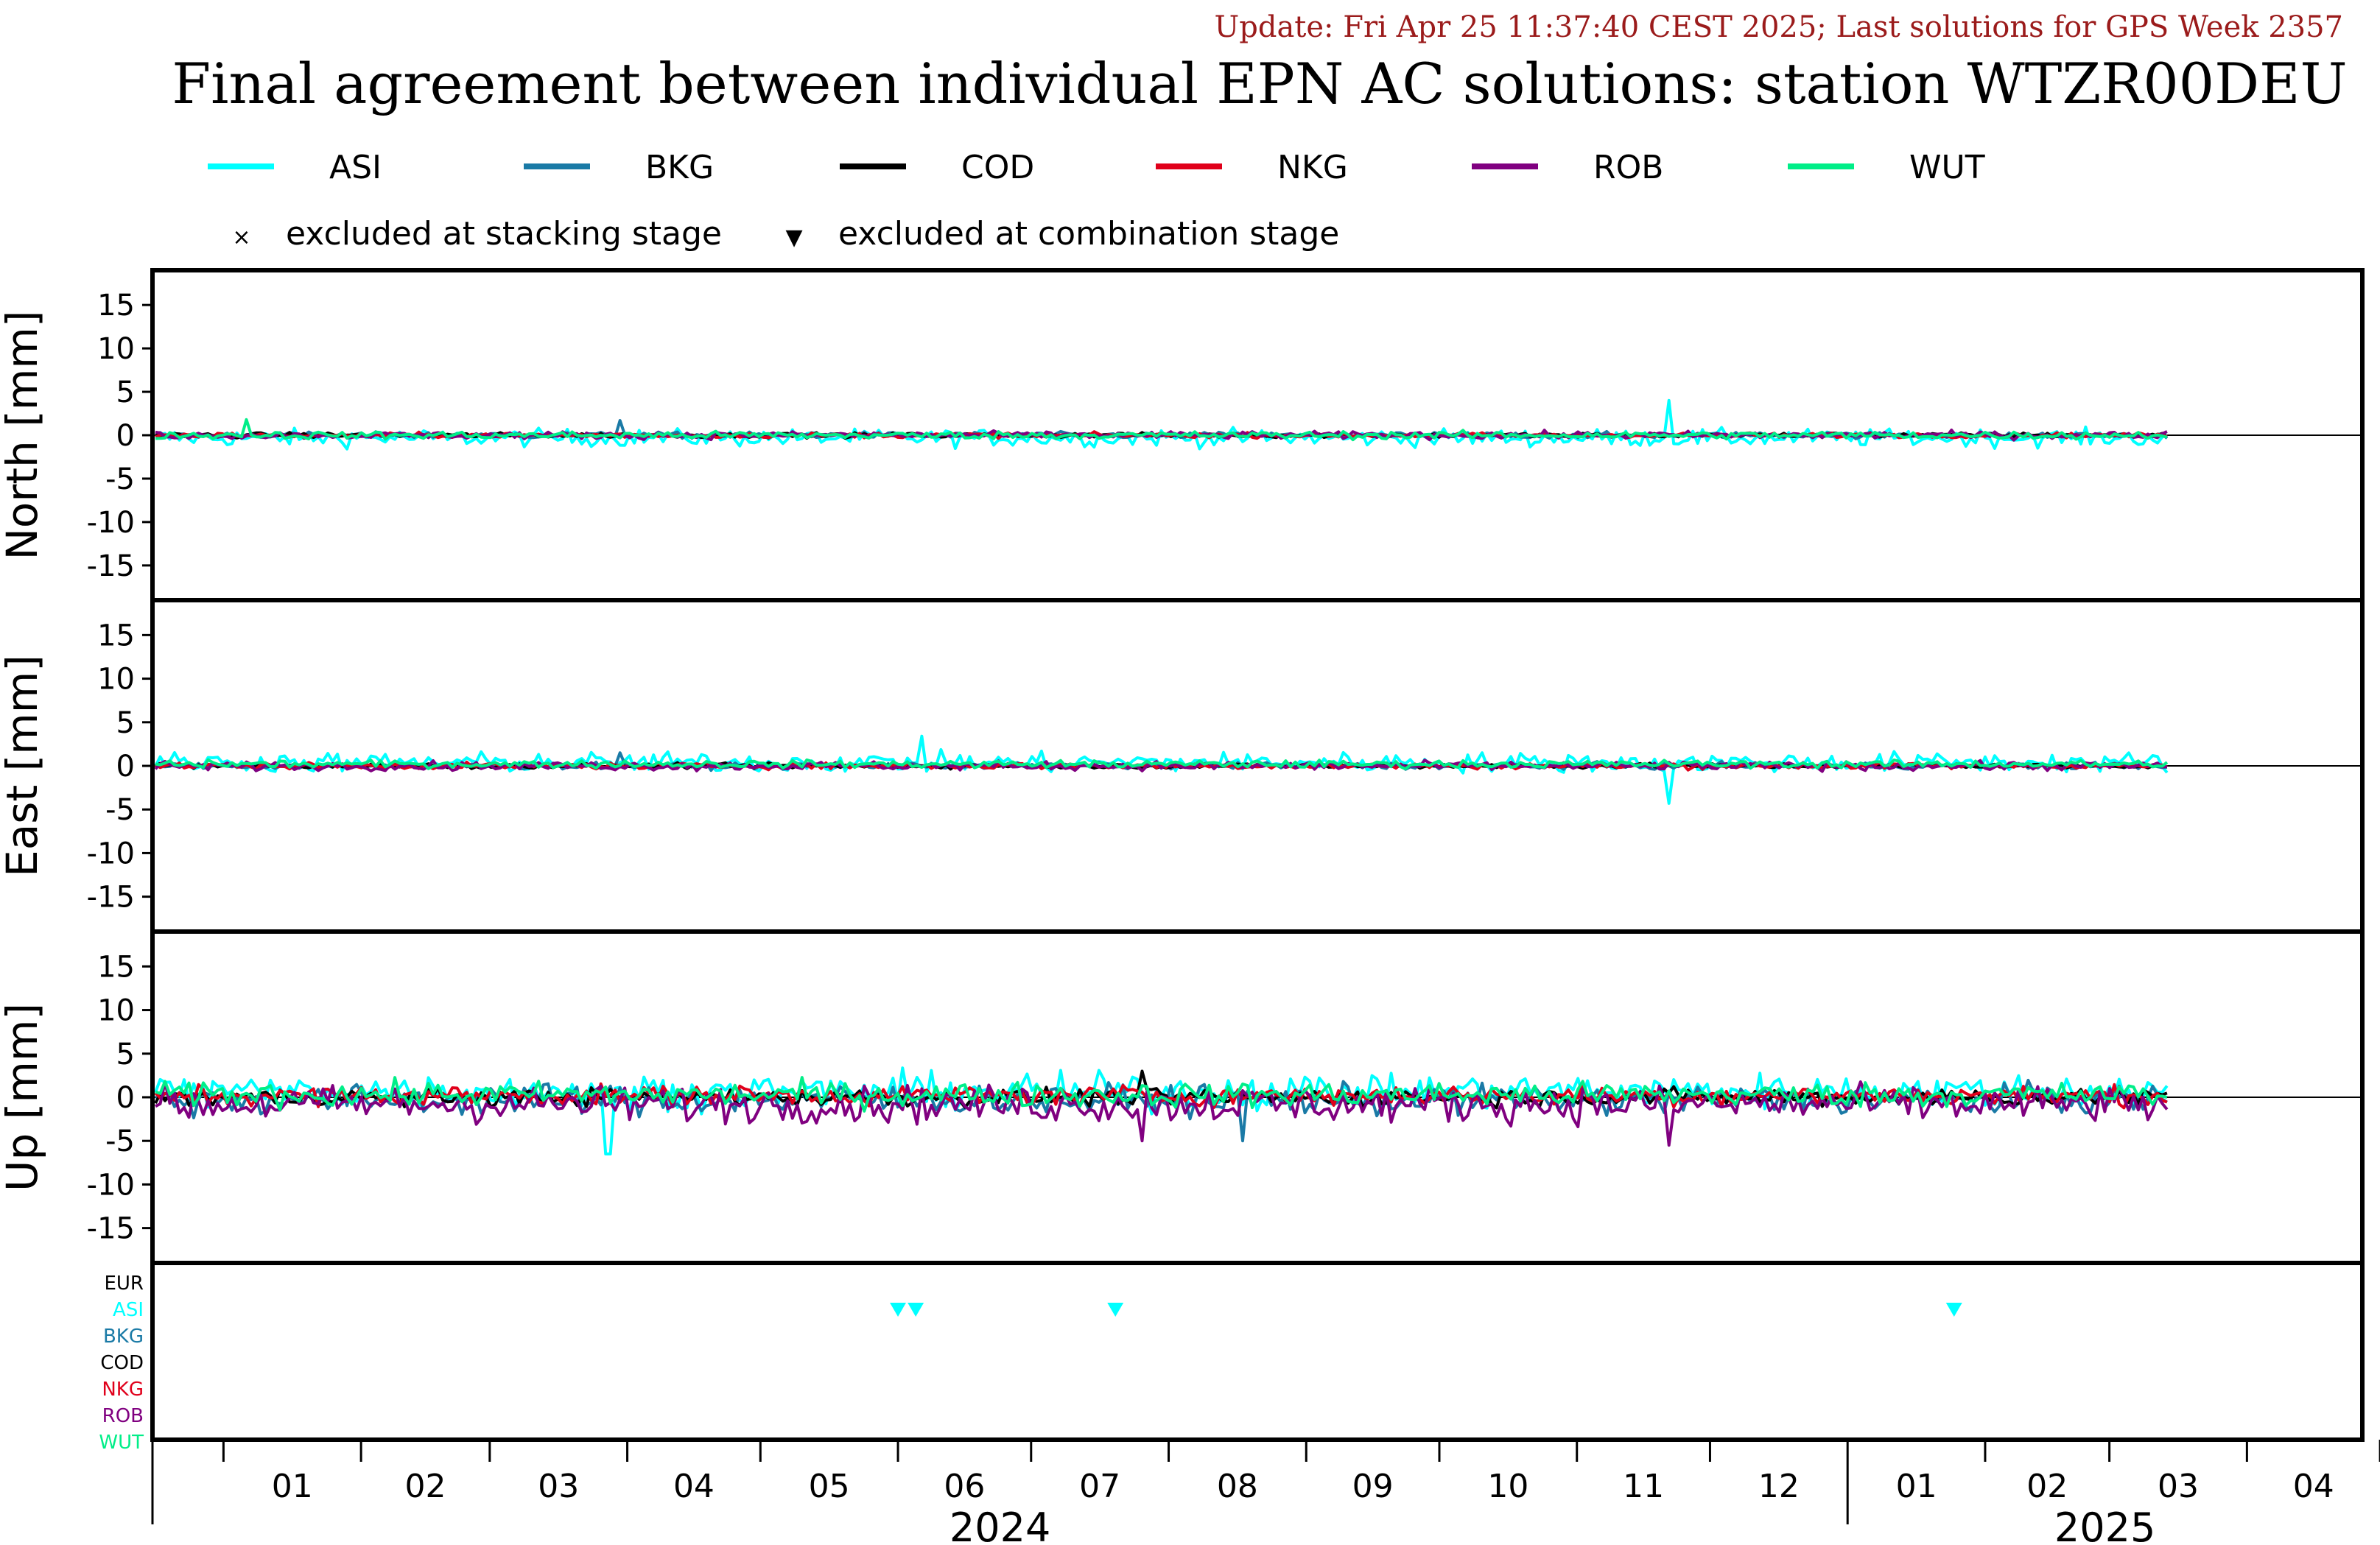  I want to click on exclusion-row-label: EUR, so click(124, 1284).